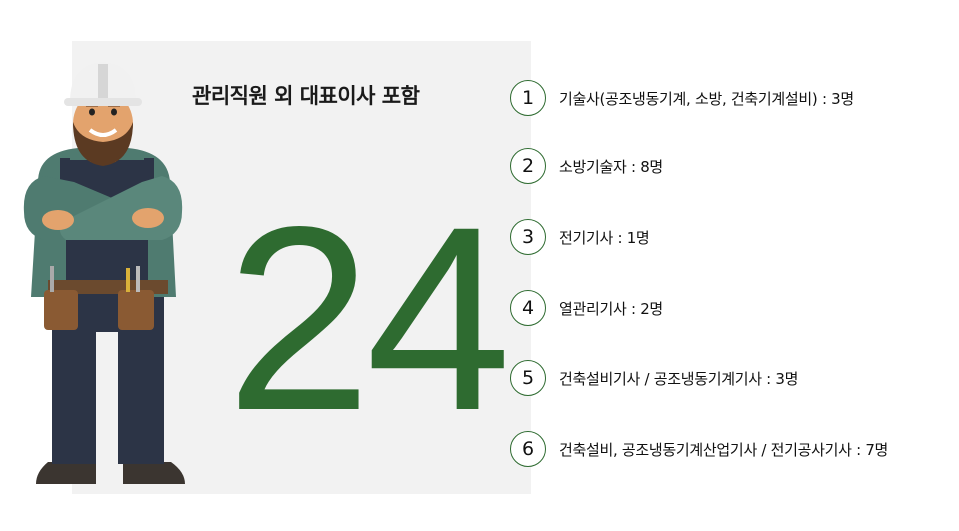  Describe the element at coordinates (528, 98) in the screenshot. I see `number-badge: 1` at that location.